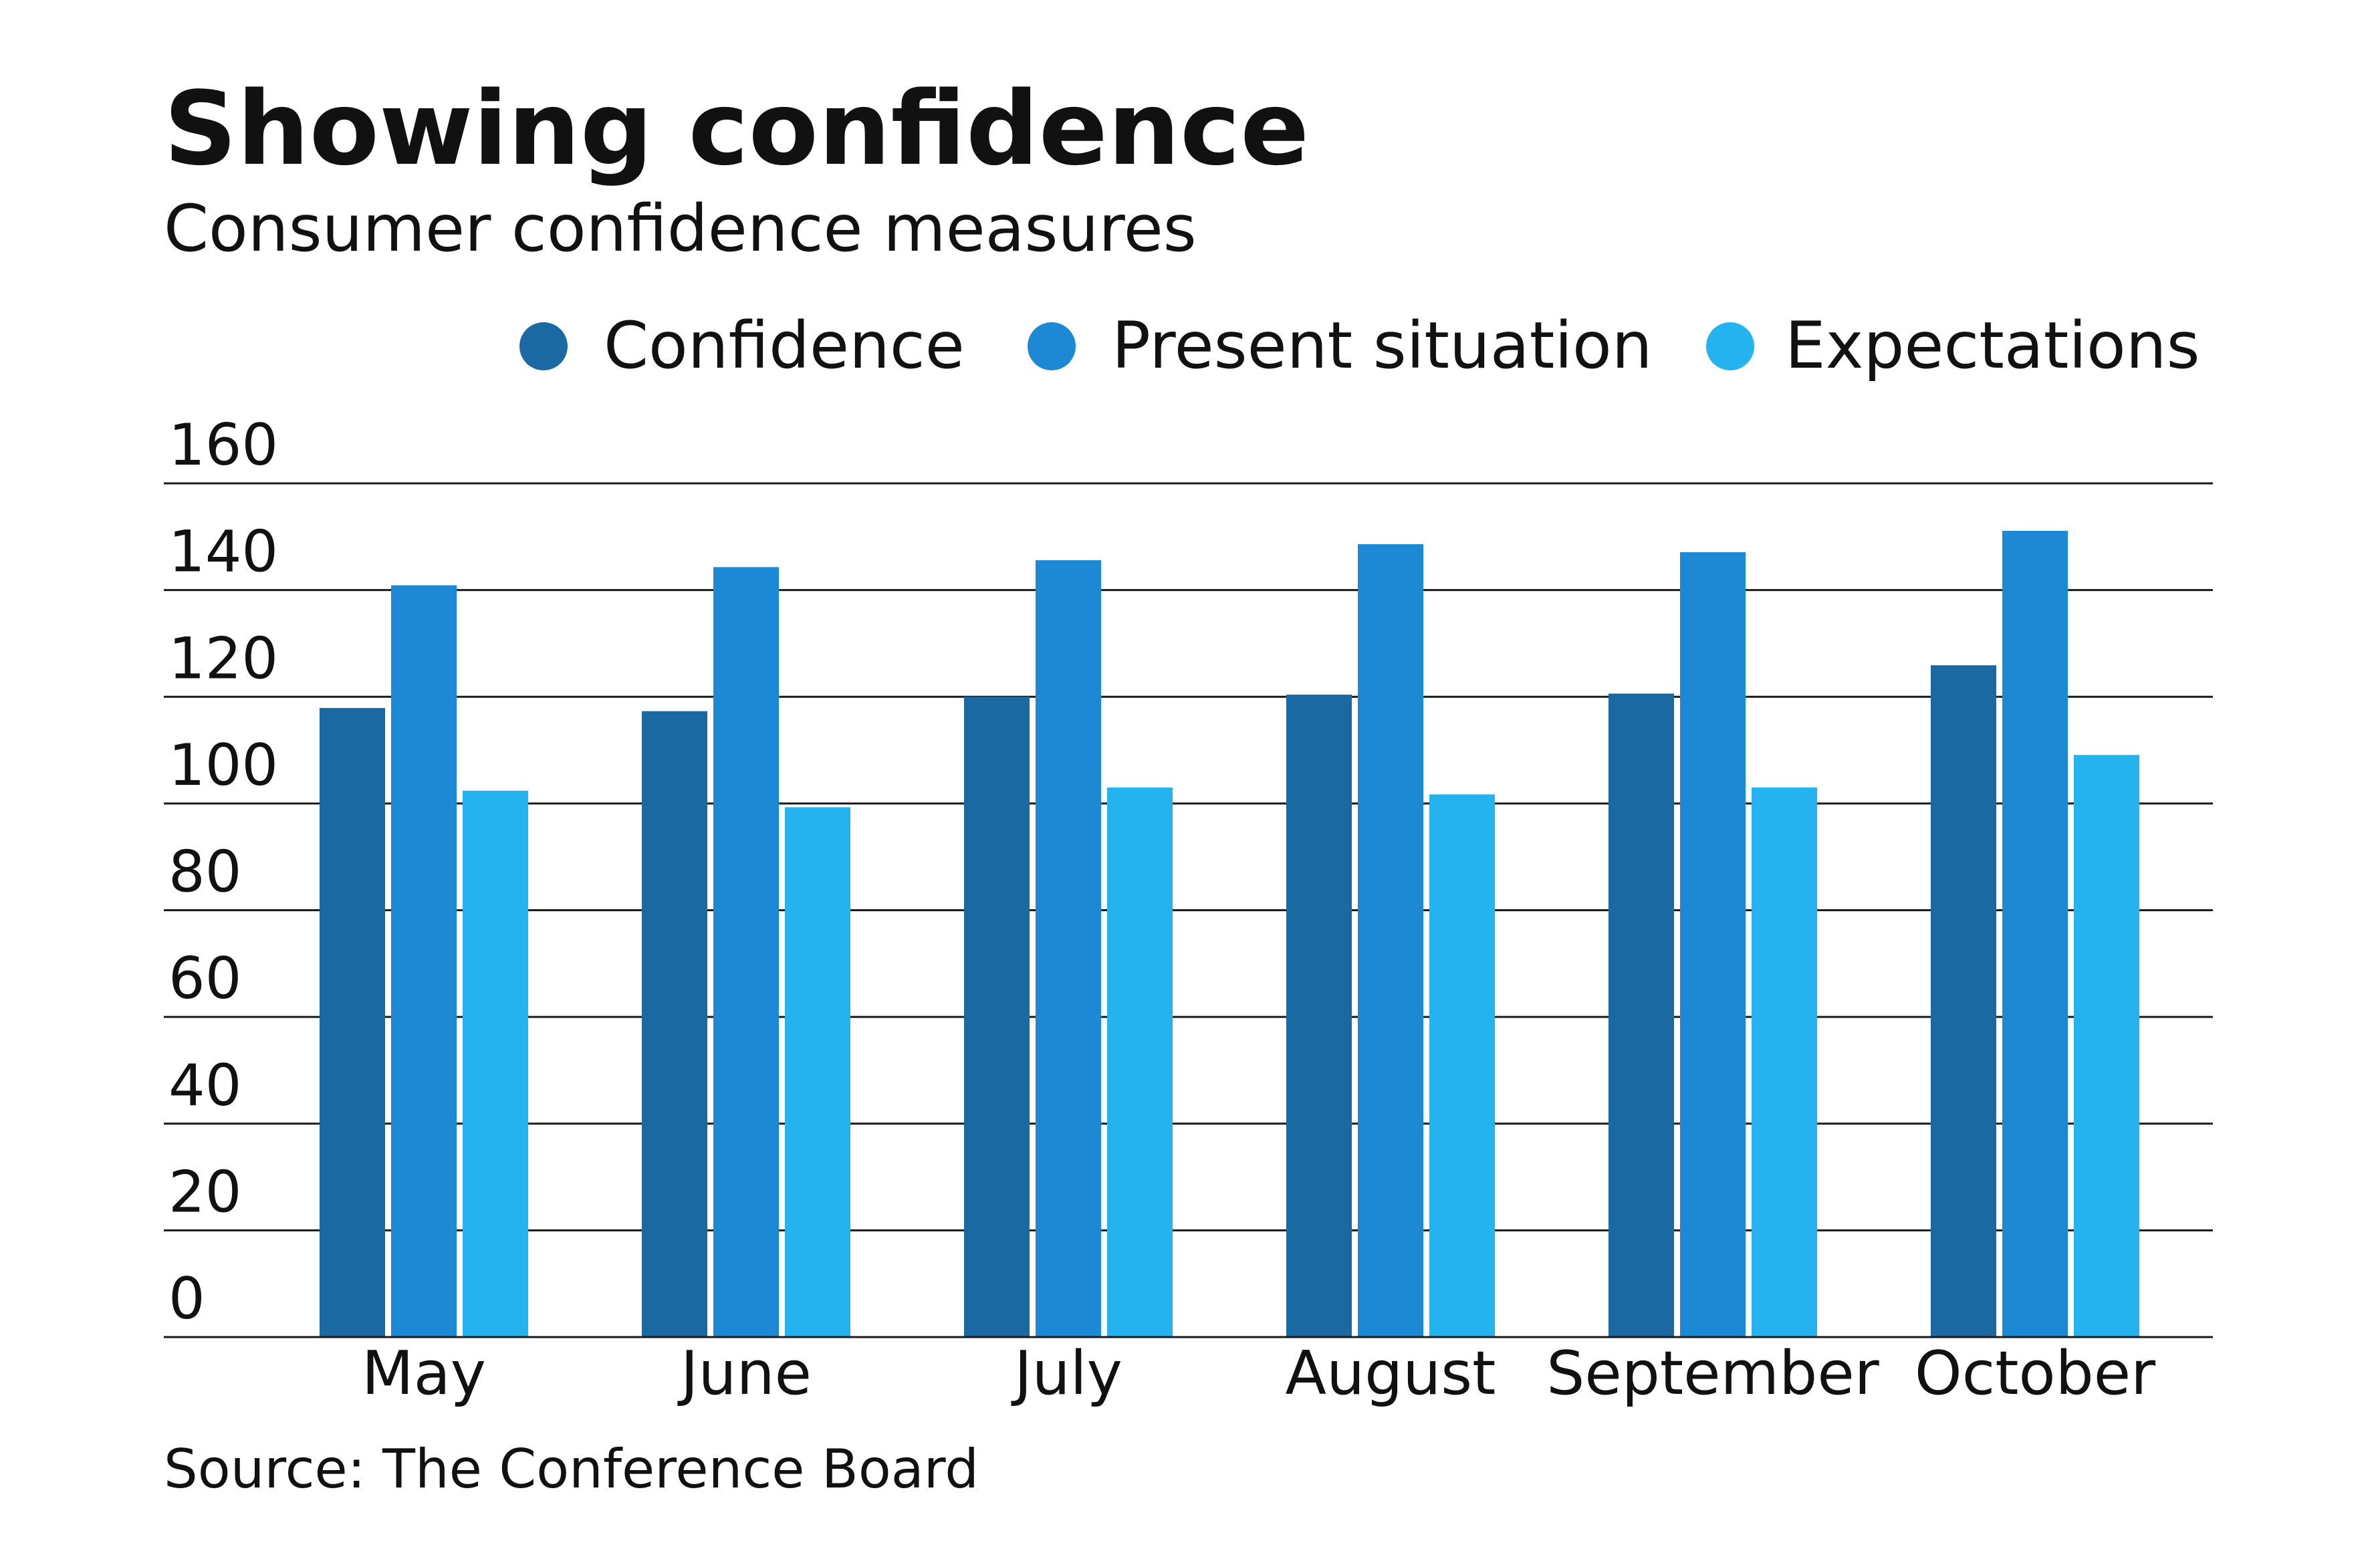 This screenshot has height=1551, width=2380. I want to click on source-note: Source: The Conference Board, so click(571, 1469).